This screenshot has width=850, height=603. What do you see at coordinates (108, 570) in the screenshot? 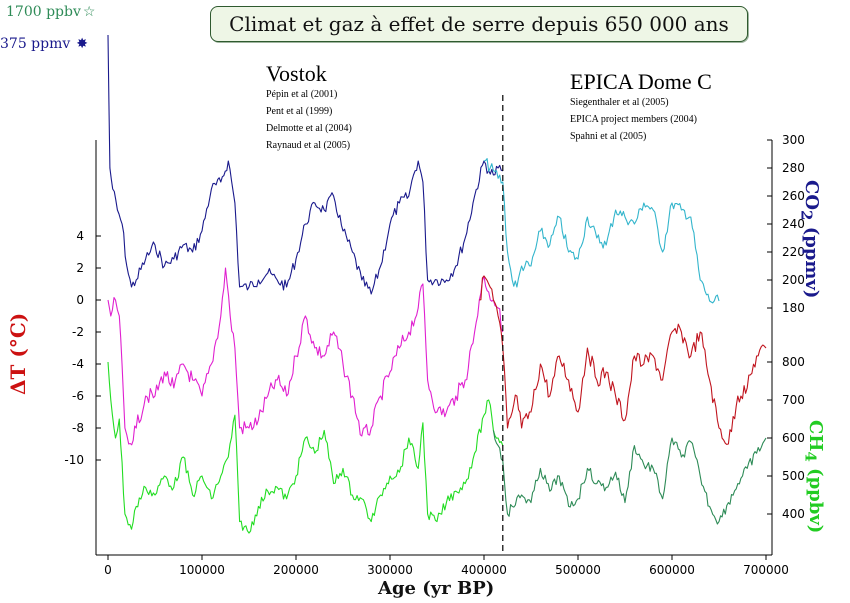
I see `x-tick-label: 0` at bounding box center [108, 570].